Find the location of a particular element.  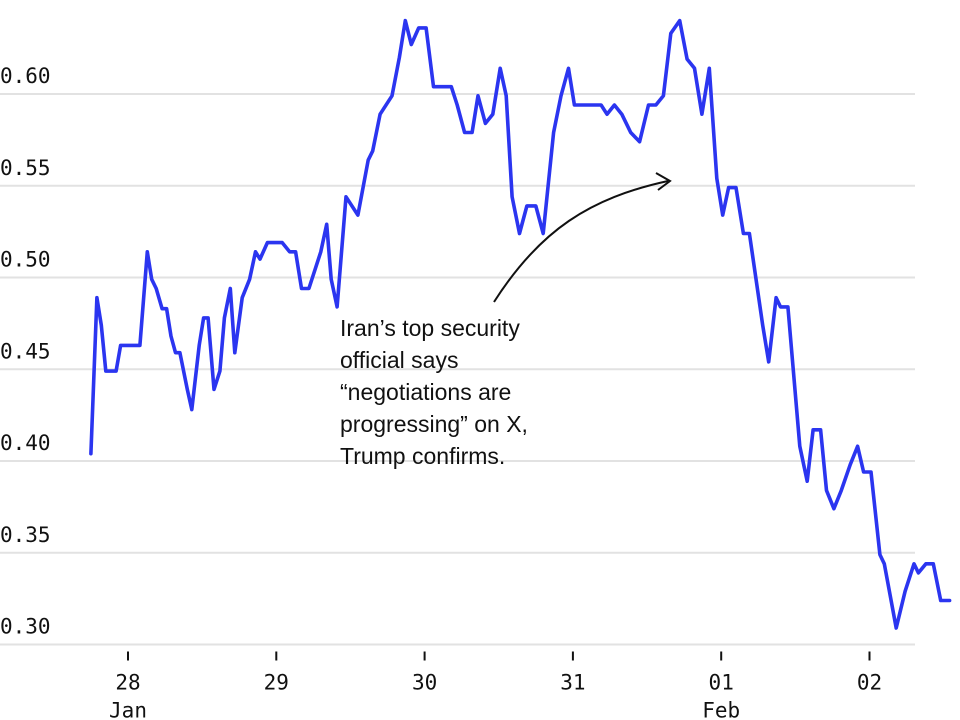

y-tick-label: 0.35 is located at coordinates (25, 535).